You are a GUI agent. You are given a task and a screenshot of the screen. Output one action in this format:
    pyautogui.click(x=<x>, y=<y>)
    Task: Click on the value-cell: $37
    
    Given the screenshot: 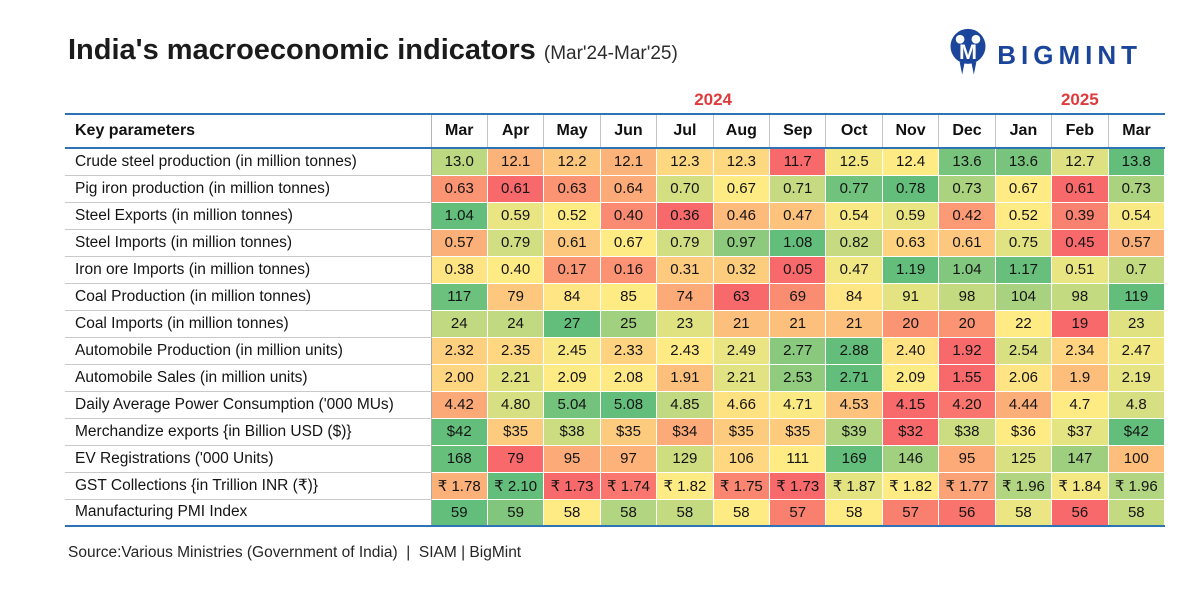 What is the action you would take?
    pyautogui.click(x=1080, y=431)
    